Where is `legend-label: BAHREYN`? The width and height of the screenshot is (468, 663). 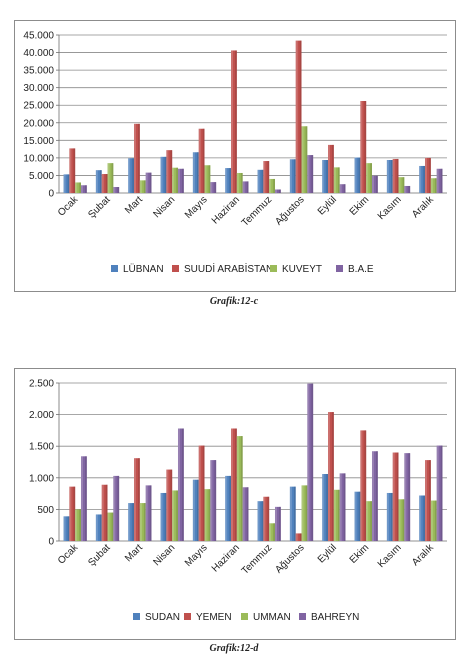
legend-label: BAHREYN is located at coordinates (335, 617).